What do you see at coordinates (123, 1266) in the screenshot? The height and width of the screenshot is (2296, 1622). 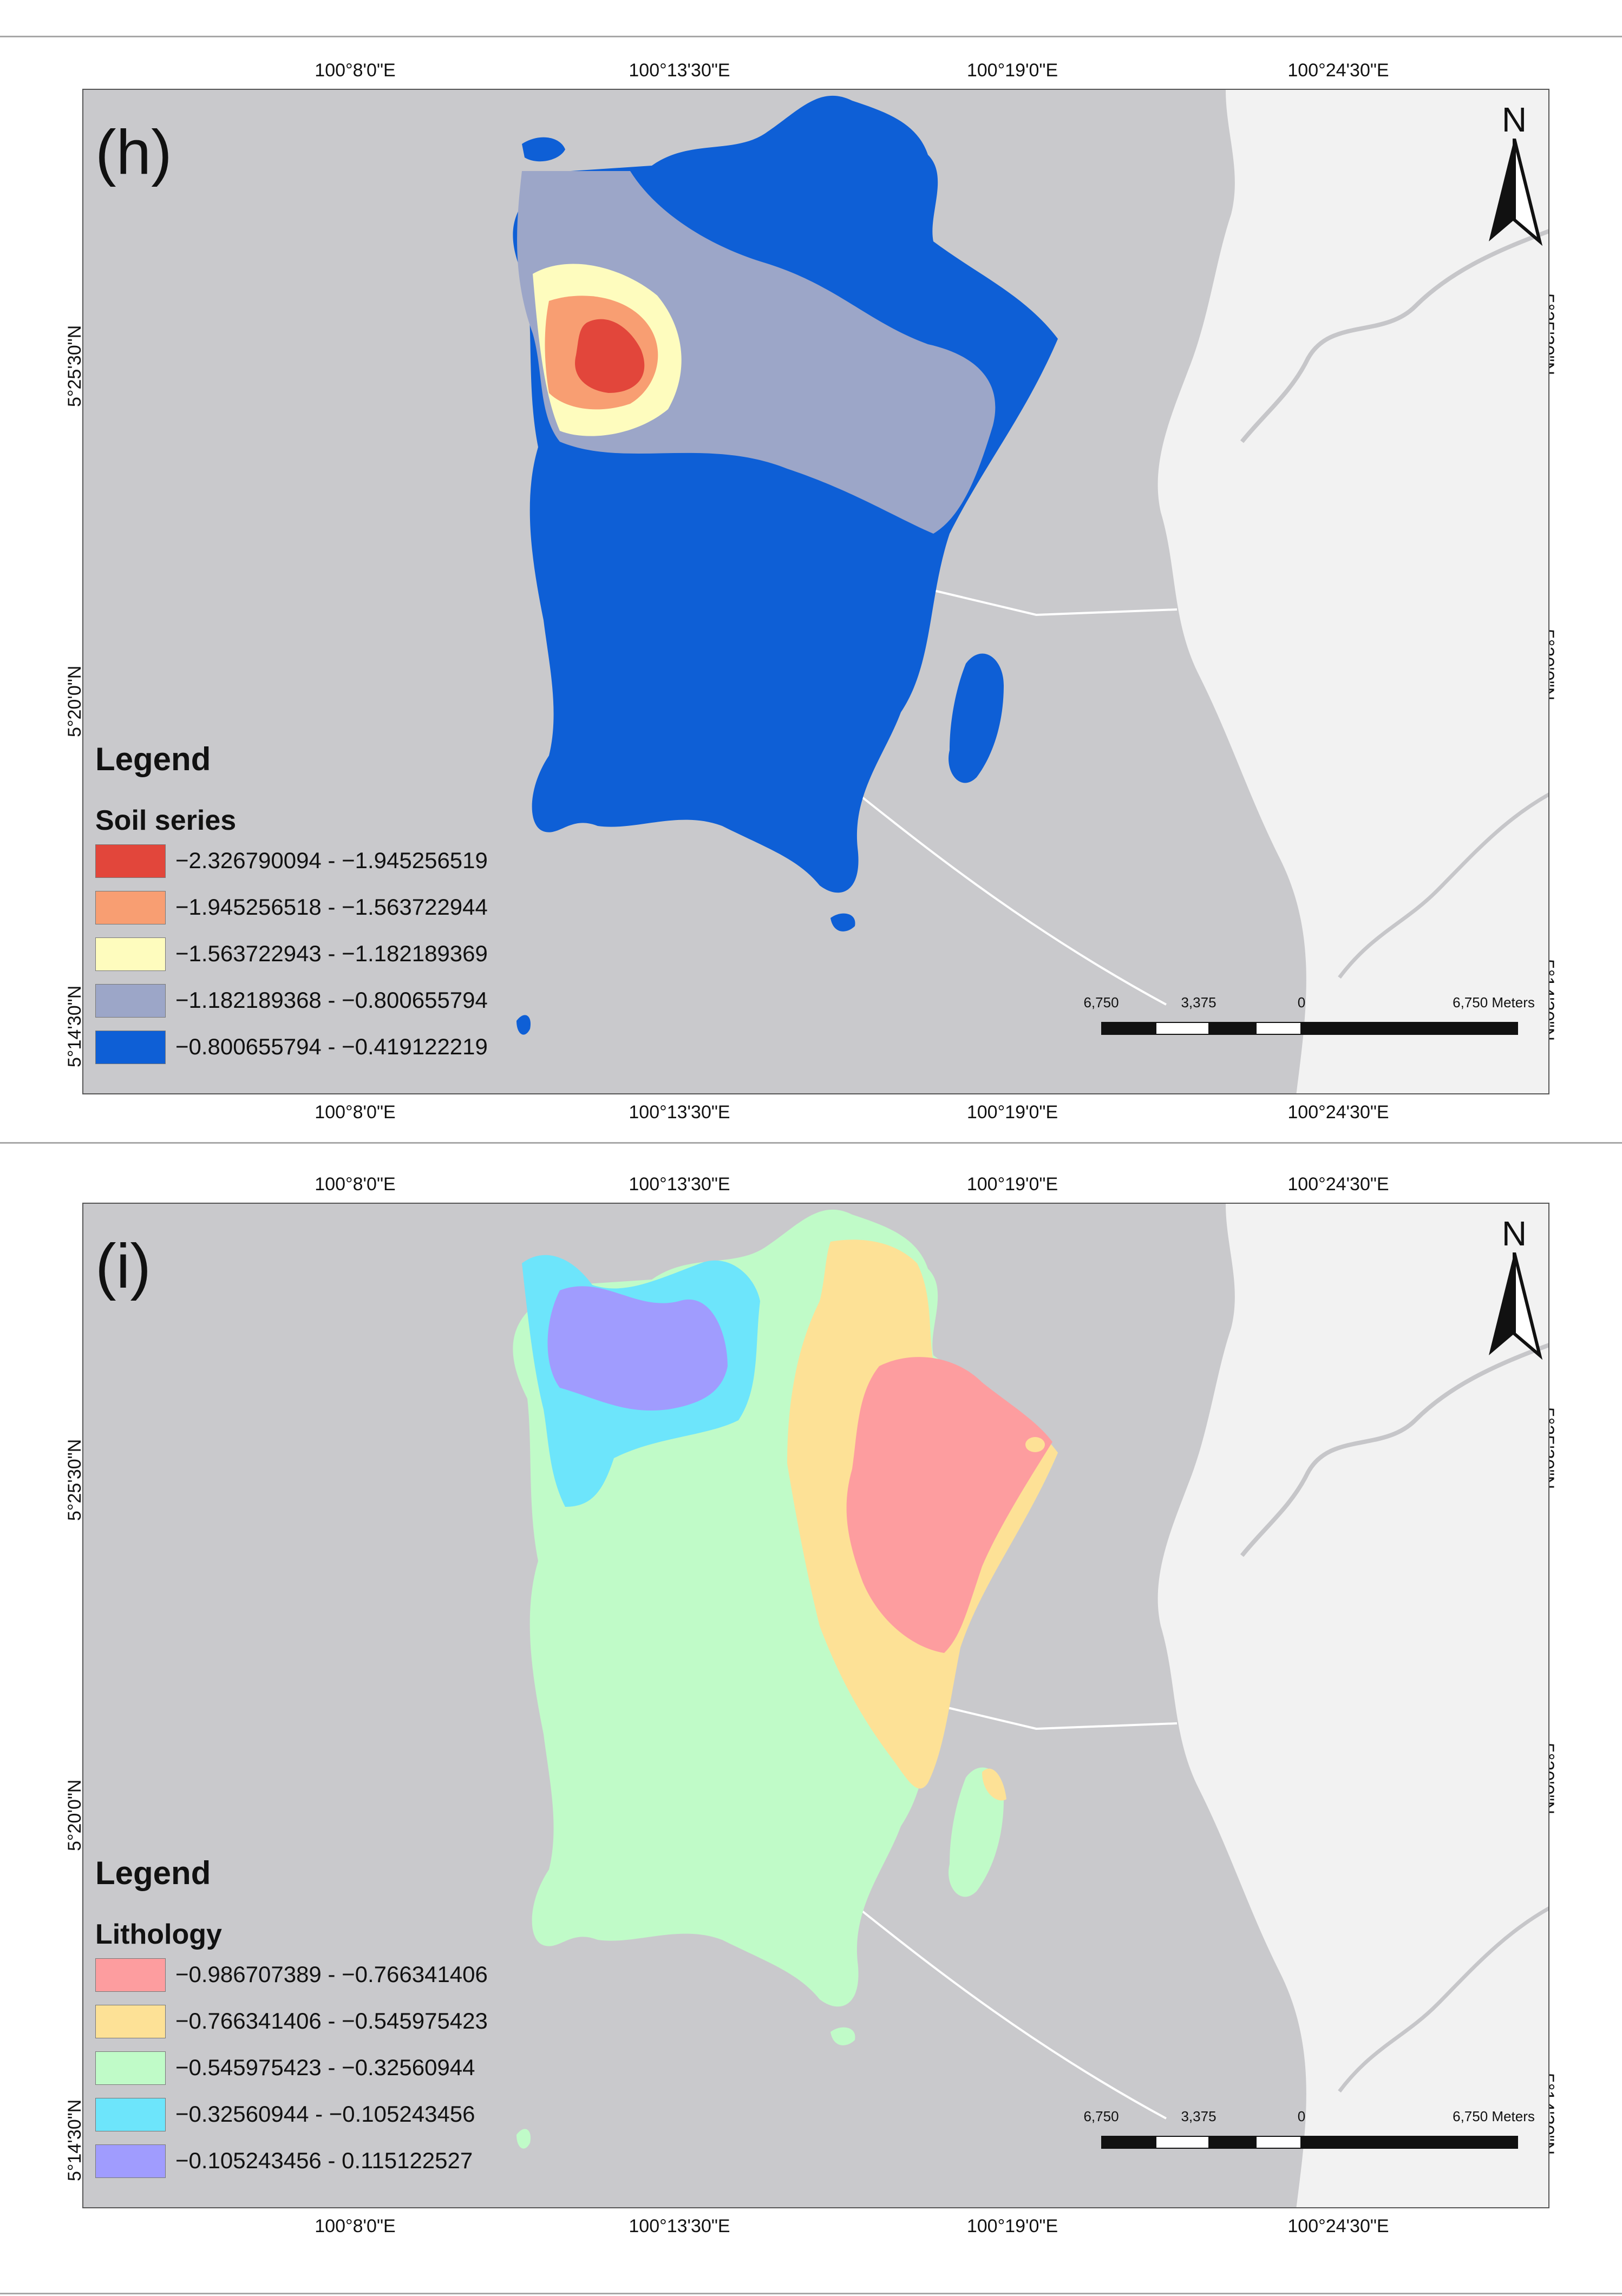 I see `panel-label: (i)` at bounding box center [123, 1266].